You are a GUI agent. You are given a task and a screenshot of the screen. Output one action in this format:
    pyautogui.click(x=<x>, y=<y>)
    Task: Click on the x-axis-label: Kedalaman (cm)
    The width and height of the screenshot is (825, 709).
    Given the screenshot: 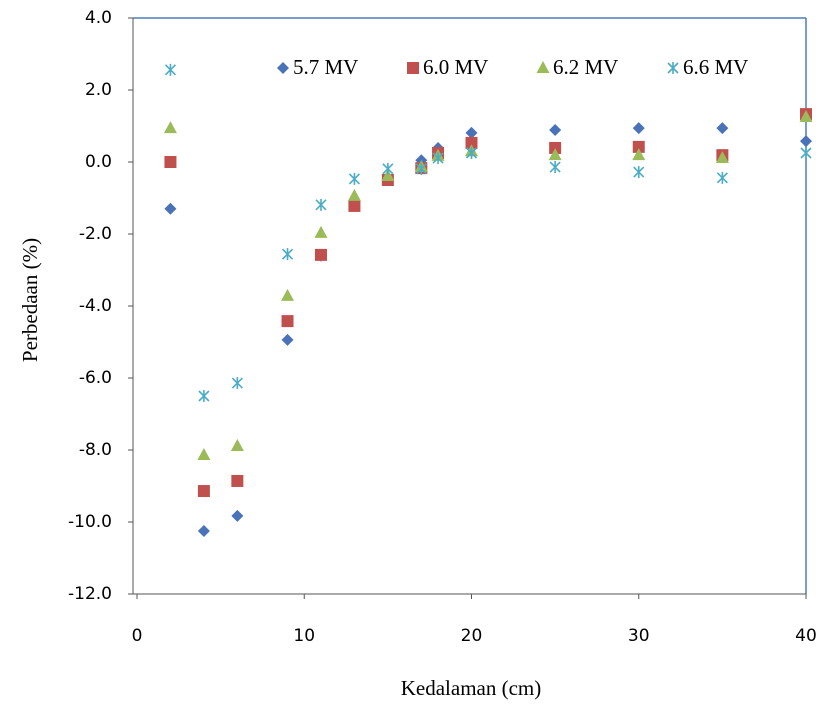 What is the action you would take?
    pyautogui.click(x=471, y=688)
    